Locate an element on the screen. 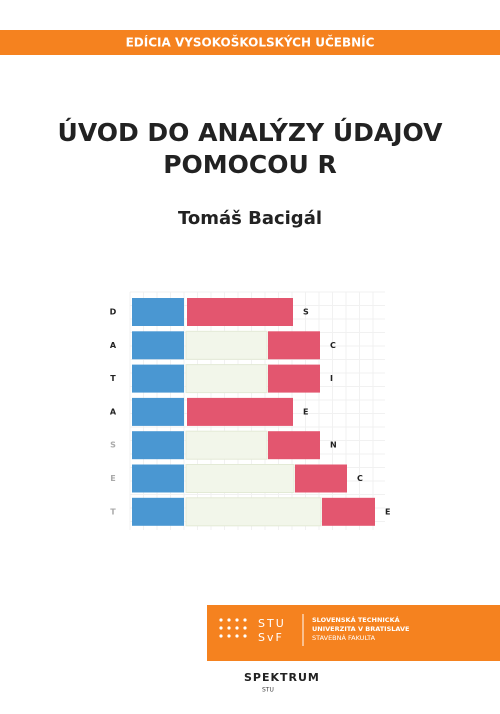 This screenshot has height=714, width=500. left-letter: D is located at coordinates (113, 312).